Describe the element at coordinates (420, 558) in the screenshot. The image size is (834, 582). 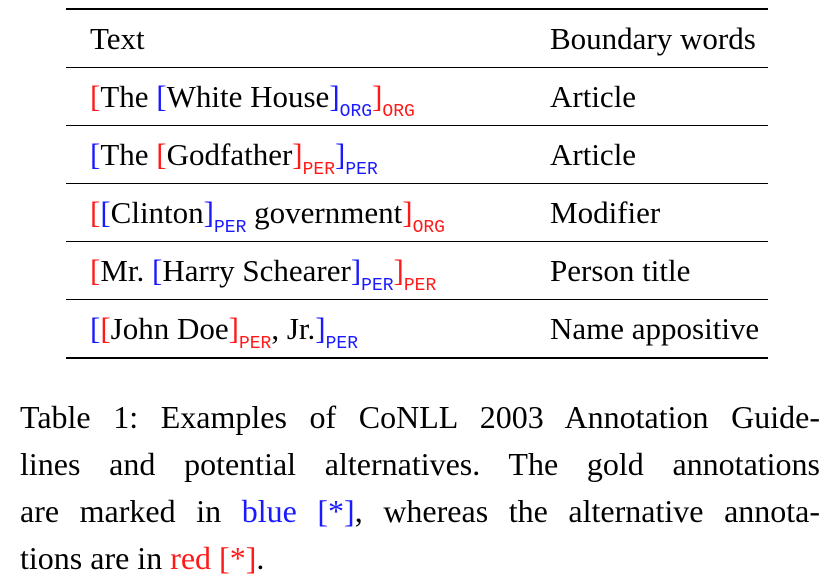
I see `caption-line-4: tions are in red [*].` at that location.